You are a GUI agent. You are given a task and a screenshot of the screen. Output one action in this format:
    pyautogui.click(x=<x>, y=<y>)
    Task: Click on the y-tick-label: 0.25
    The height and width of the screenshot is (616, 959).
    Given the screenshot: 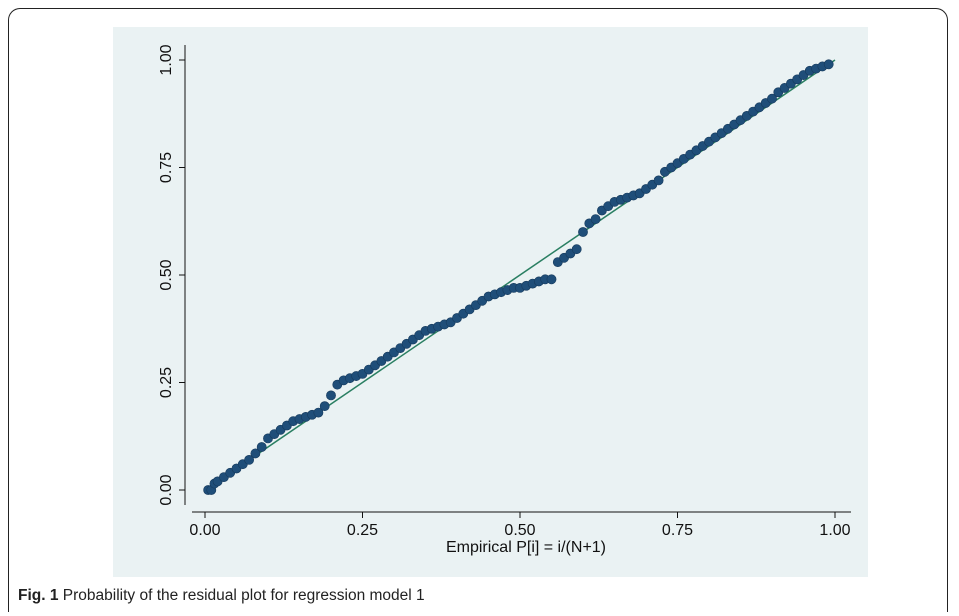 What is the action you would take?
    pyautogui.click(x=166, y=382)
    